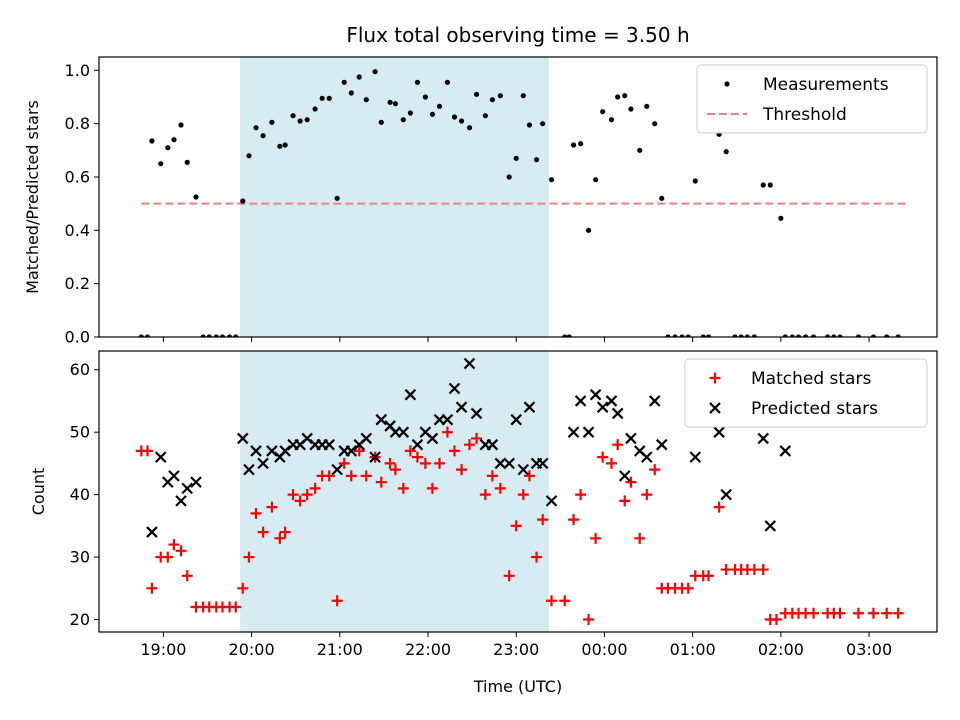 The height and width of the screenshot is (720, 960). I want to click on x-tick-label: 02:00, so click(781, 649).